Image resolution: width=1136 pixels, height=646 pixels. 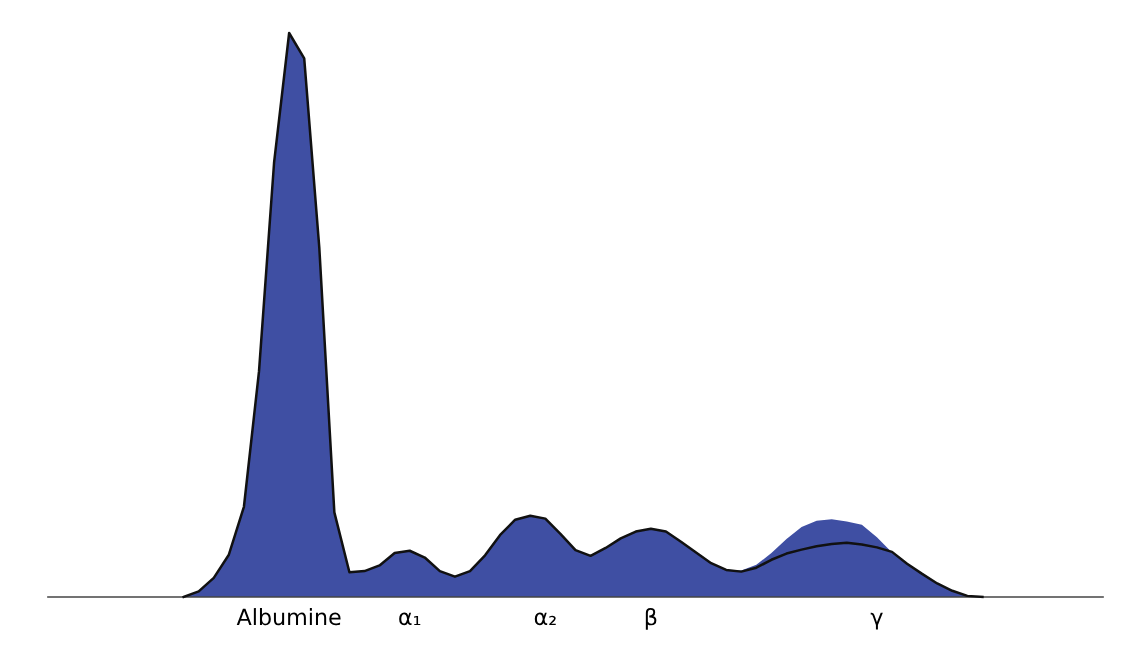 What do you see at coordinates (545, 619) in the screenshot?
I see `x-tick-label: α₂` at bounding box center [545, 619].